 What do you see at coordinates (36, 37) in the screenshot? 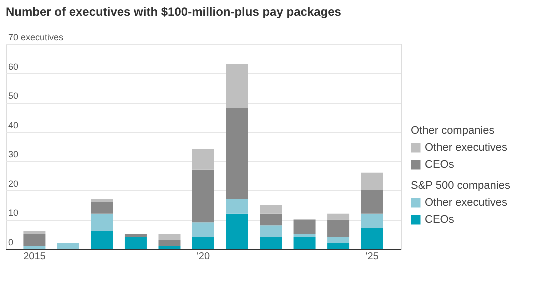
I see `y-tick-label: 70 executives` at bounding box center [36, 37].